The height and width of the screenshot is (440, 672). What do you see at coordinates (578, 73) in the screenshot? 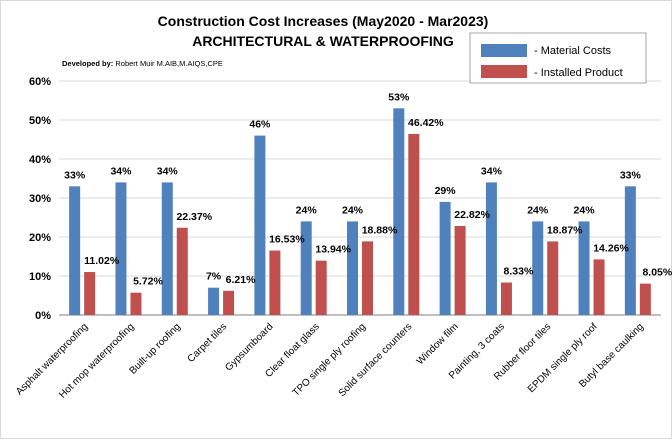
I see `legend-label-installed: - Installed Product` at bounding box center [578, 73].